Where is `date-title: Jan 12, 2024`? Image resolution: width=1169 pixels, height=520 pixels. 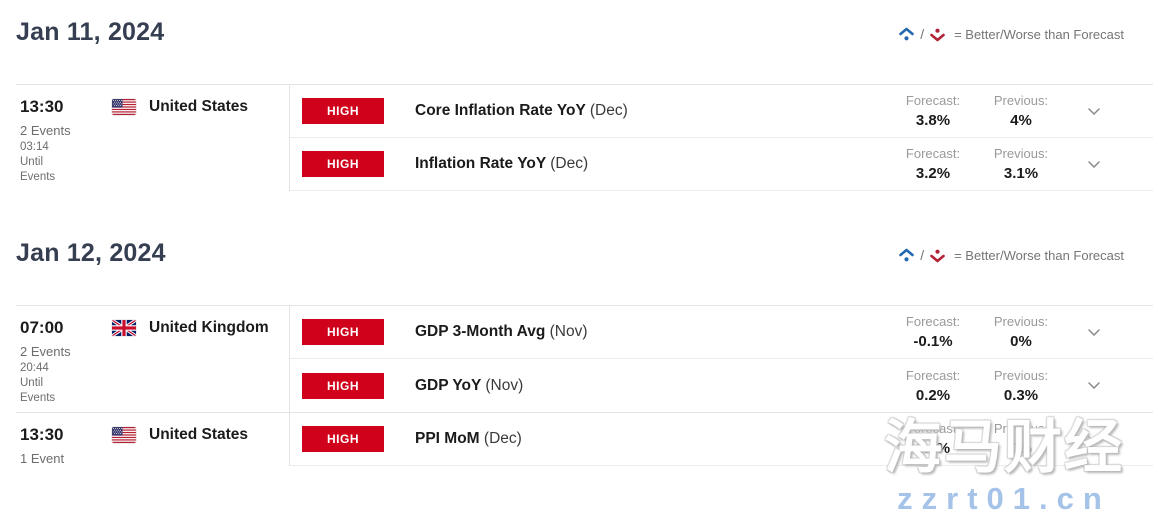 date-title: Jan 12, 2024 is located at coordinates (91, 253).